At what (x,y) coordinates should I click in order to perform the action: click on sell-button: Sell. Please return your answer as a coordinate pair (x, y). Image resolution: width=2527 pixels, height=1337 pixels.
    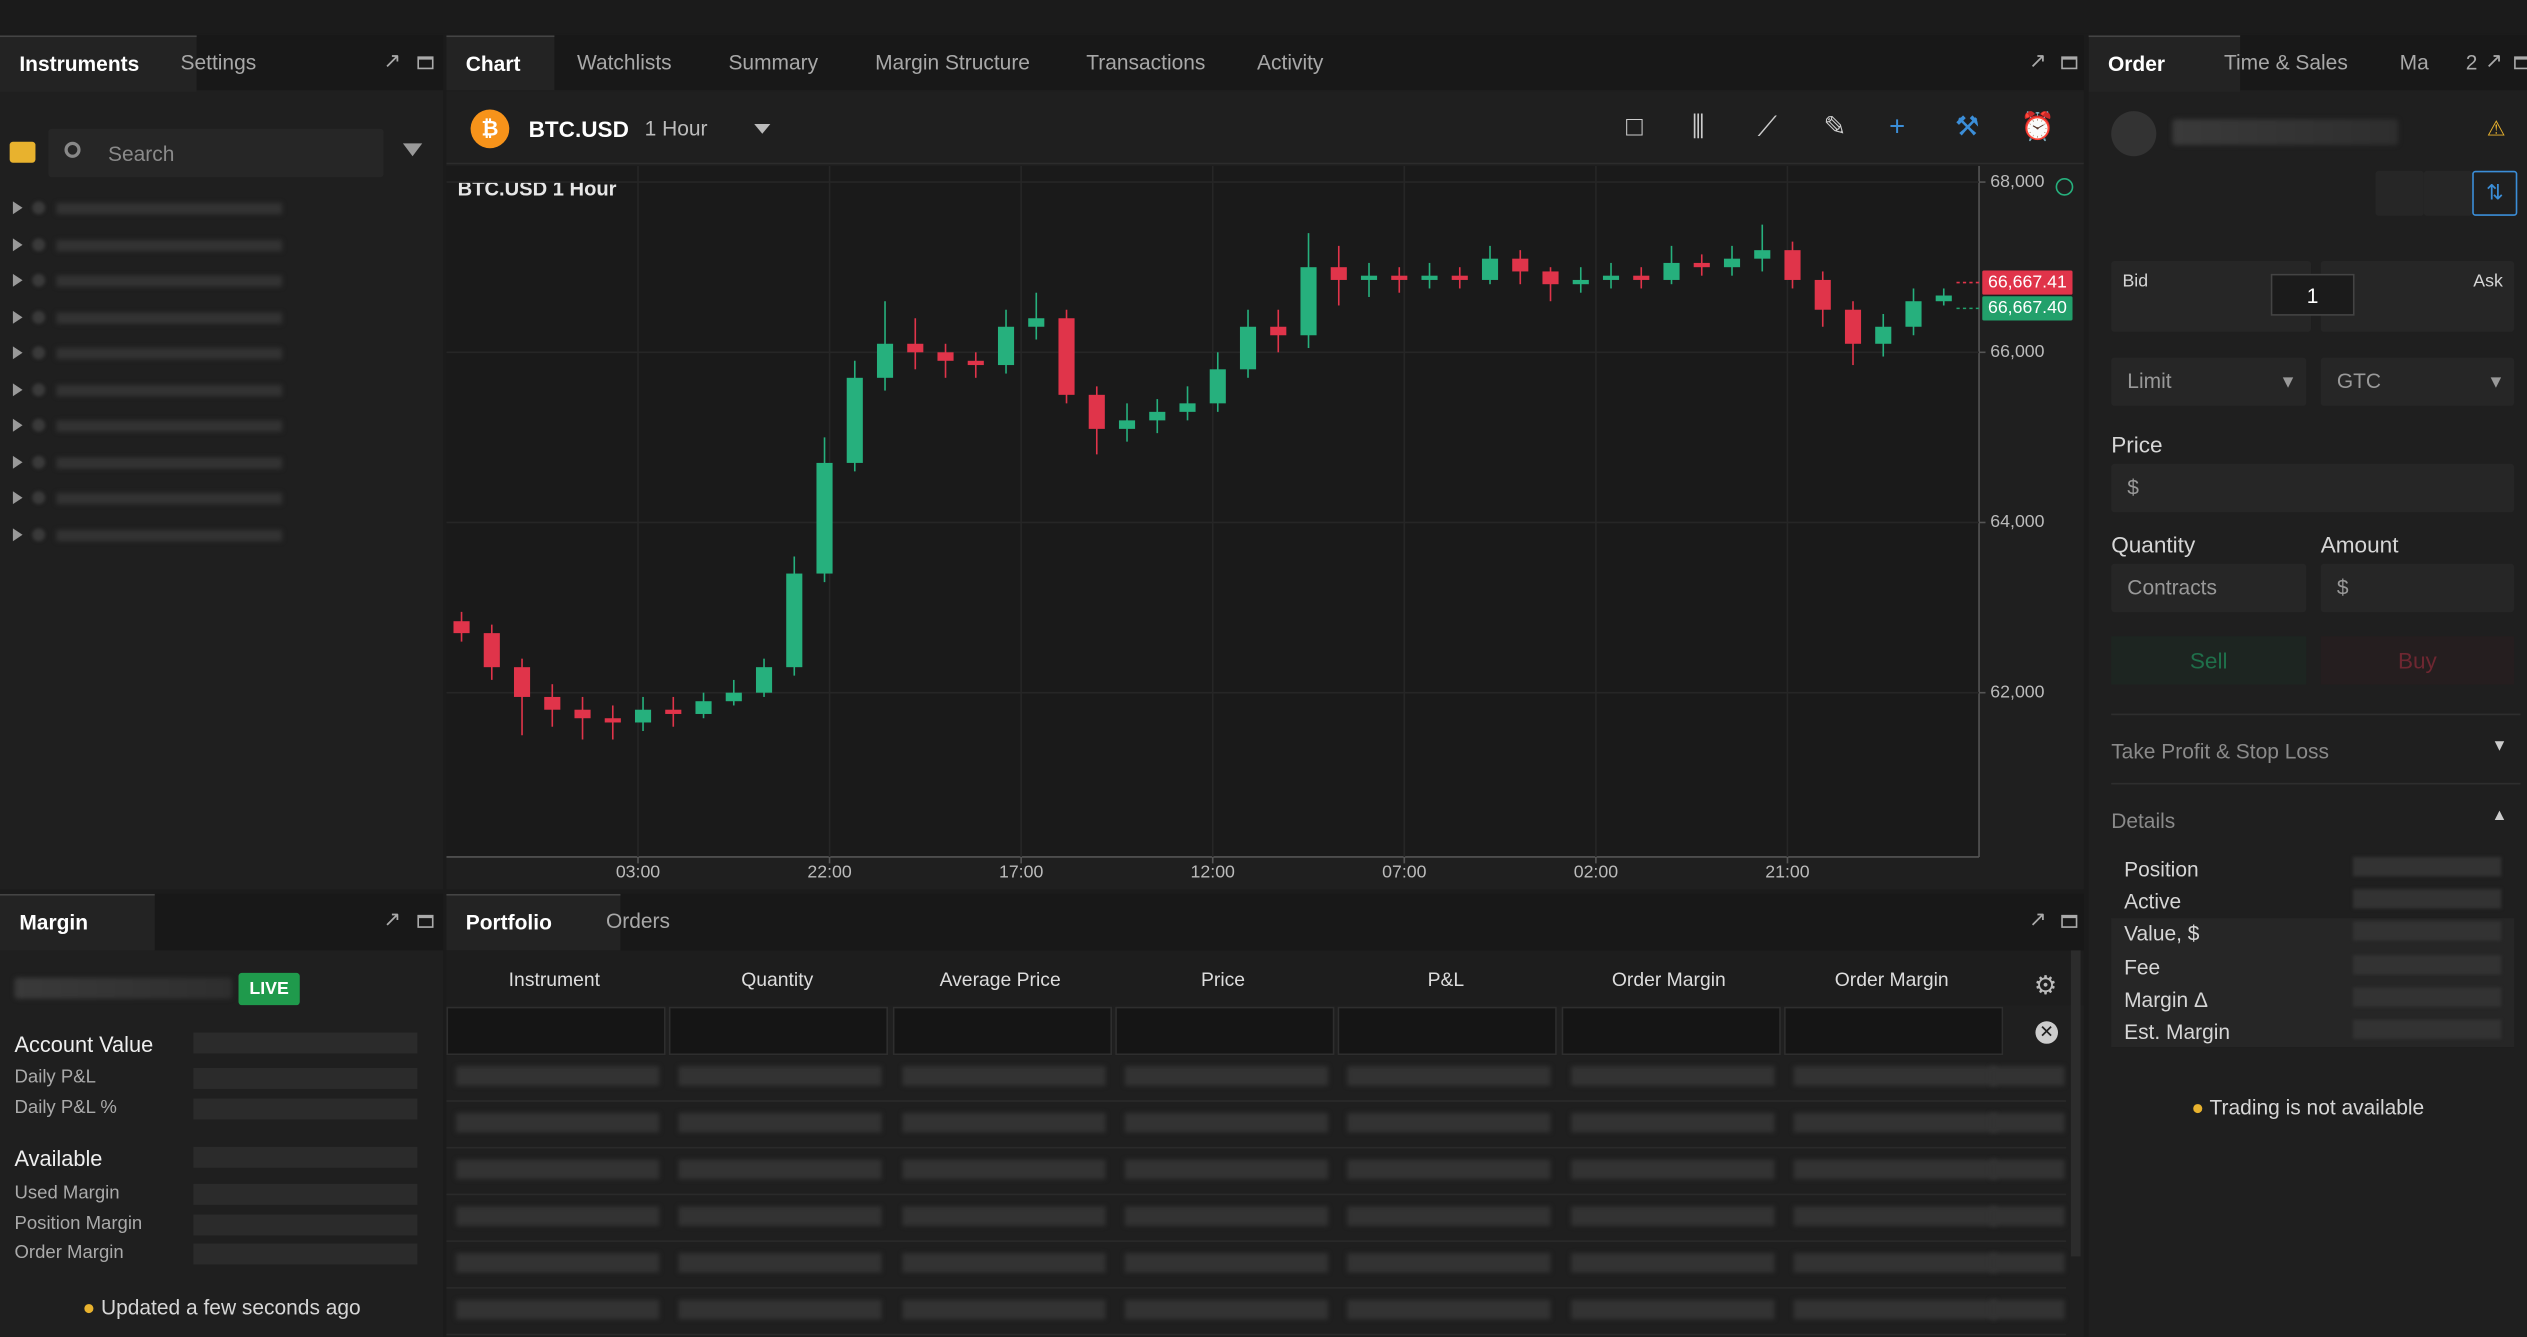
    Looking at the image, I should click on (2209, 660).